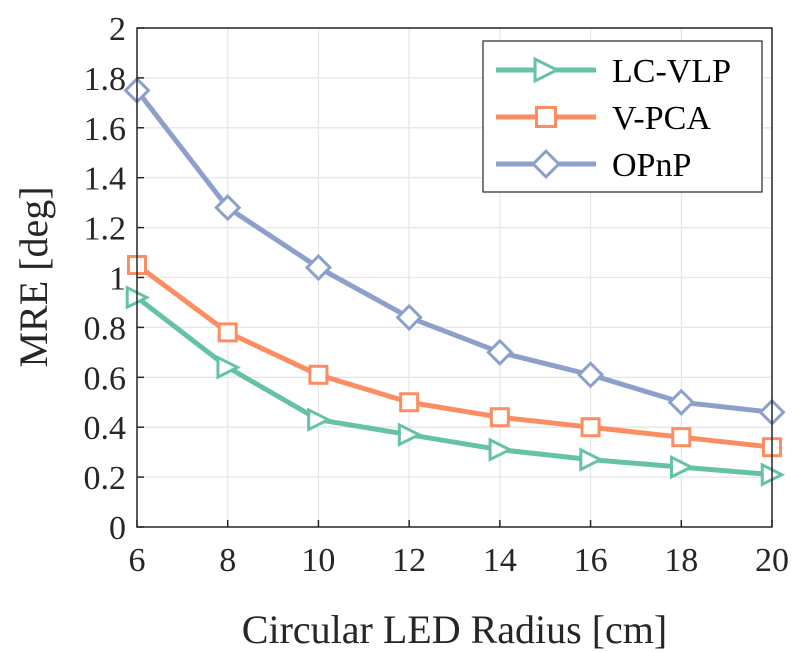 The width and height of the screenshot is (794, 652). I want to click on y-tick-label: 1, so click(117, 279).